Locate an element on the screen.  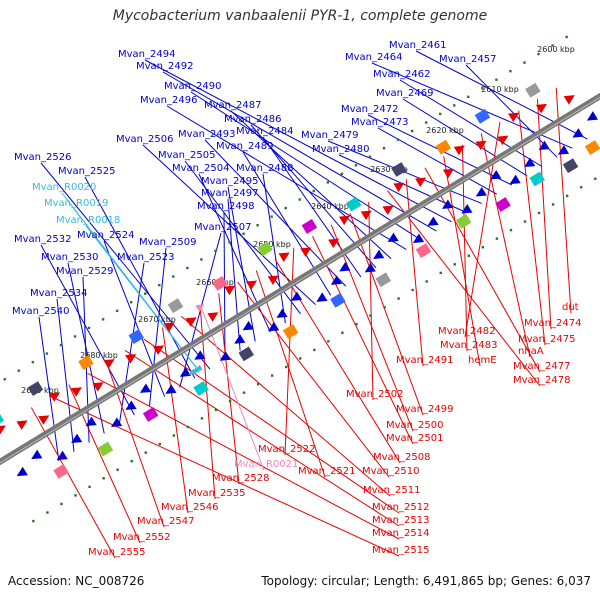
reverse-gene-label: Mvan_2552 is located at coordinates (141, 537).